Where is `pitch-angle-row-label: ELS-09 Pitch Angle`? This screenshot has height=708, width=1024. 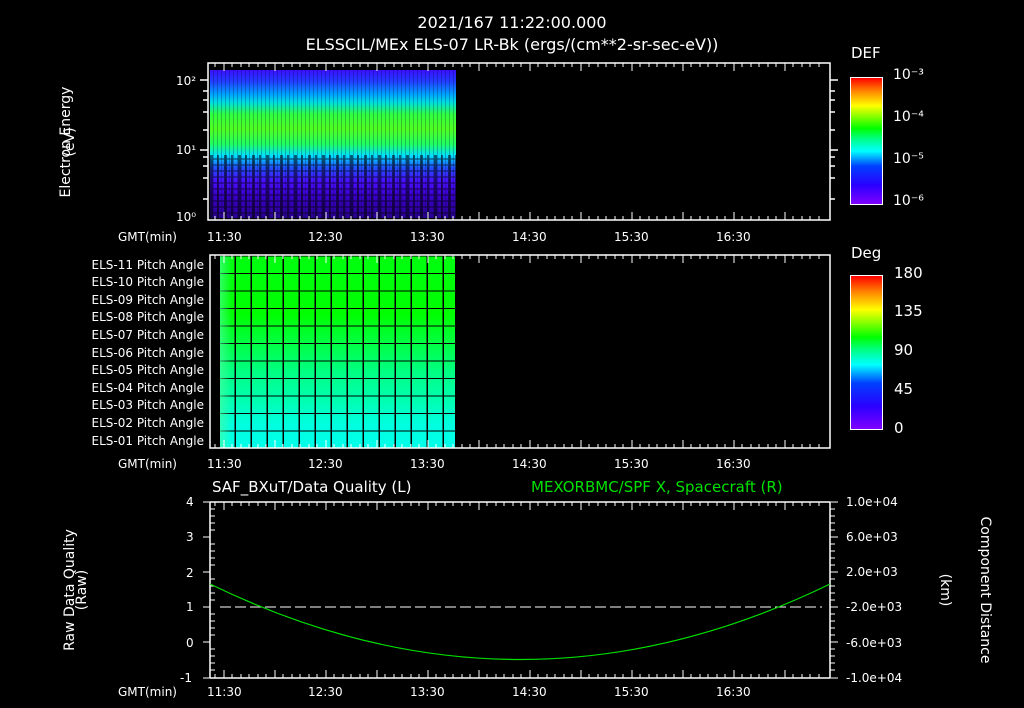 pitch-angle-row-label: ELS-09 Pitch Angle is located at coordinates (147, 300).